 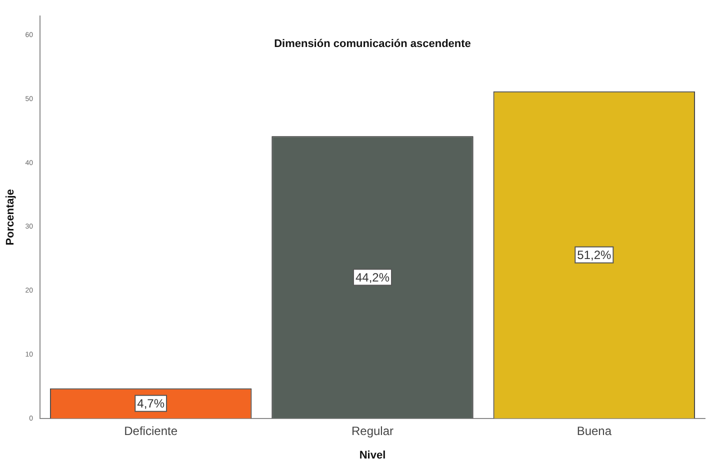 I want to click on data-label: 51,2%, so click(x=594, y=255).